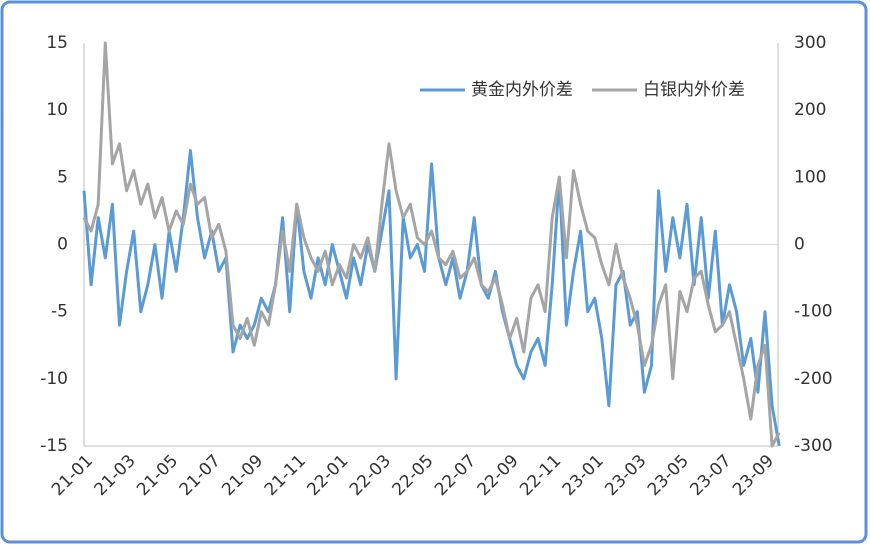 The image size is (870, 550). I want to click on y2-tick-label: 200, so click(810, 110).